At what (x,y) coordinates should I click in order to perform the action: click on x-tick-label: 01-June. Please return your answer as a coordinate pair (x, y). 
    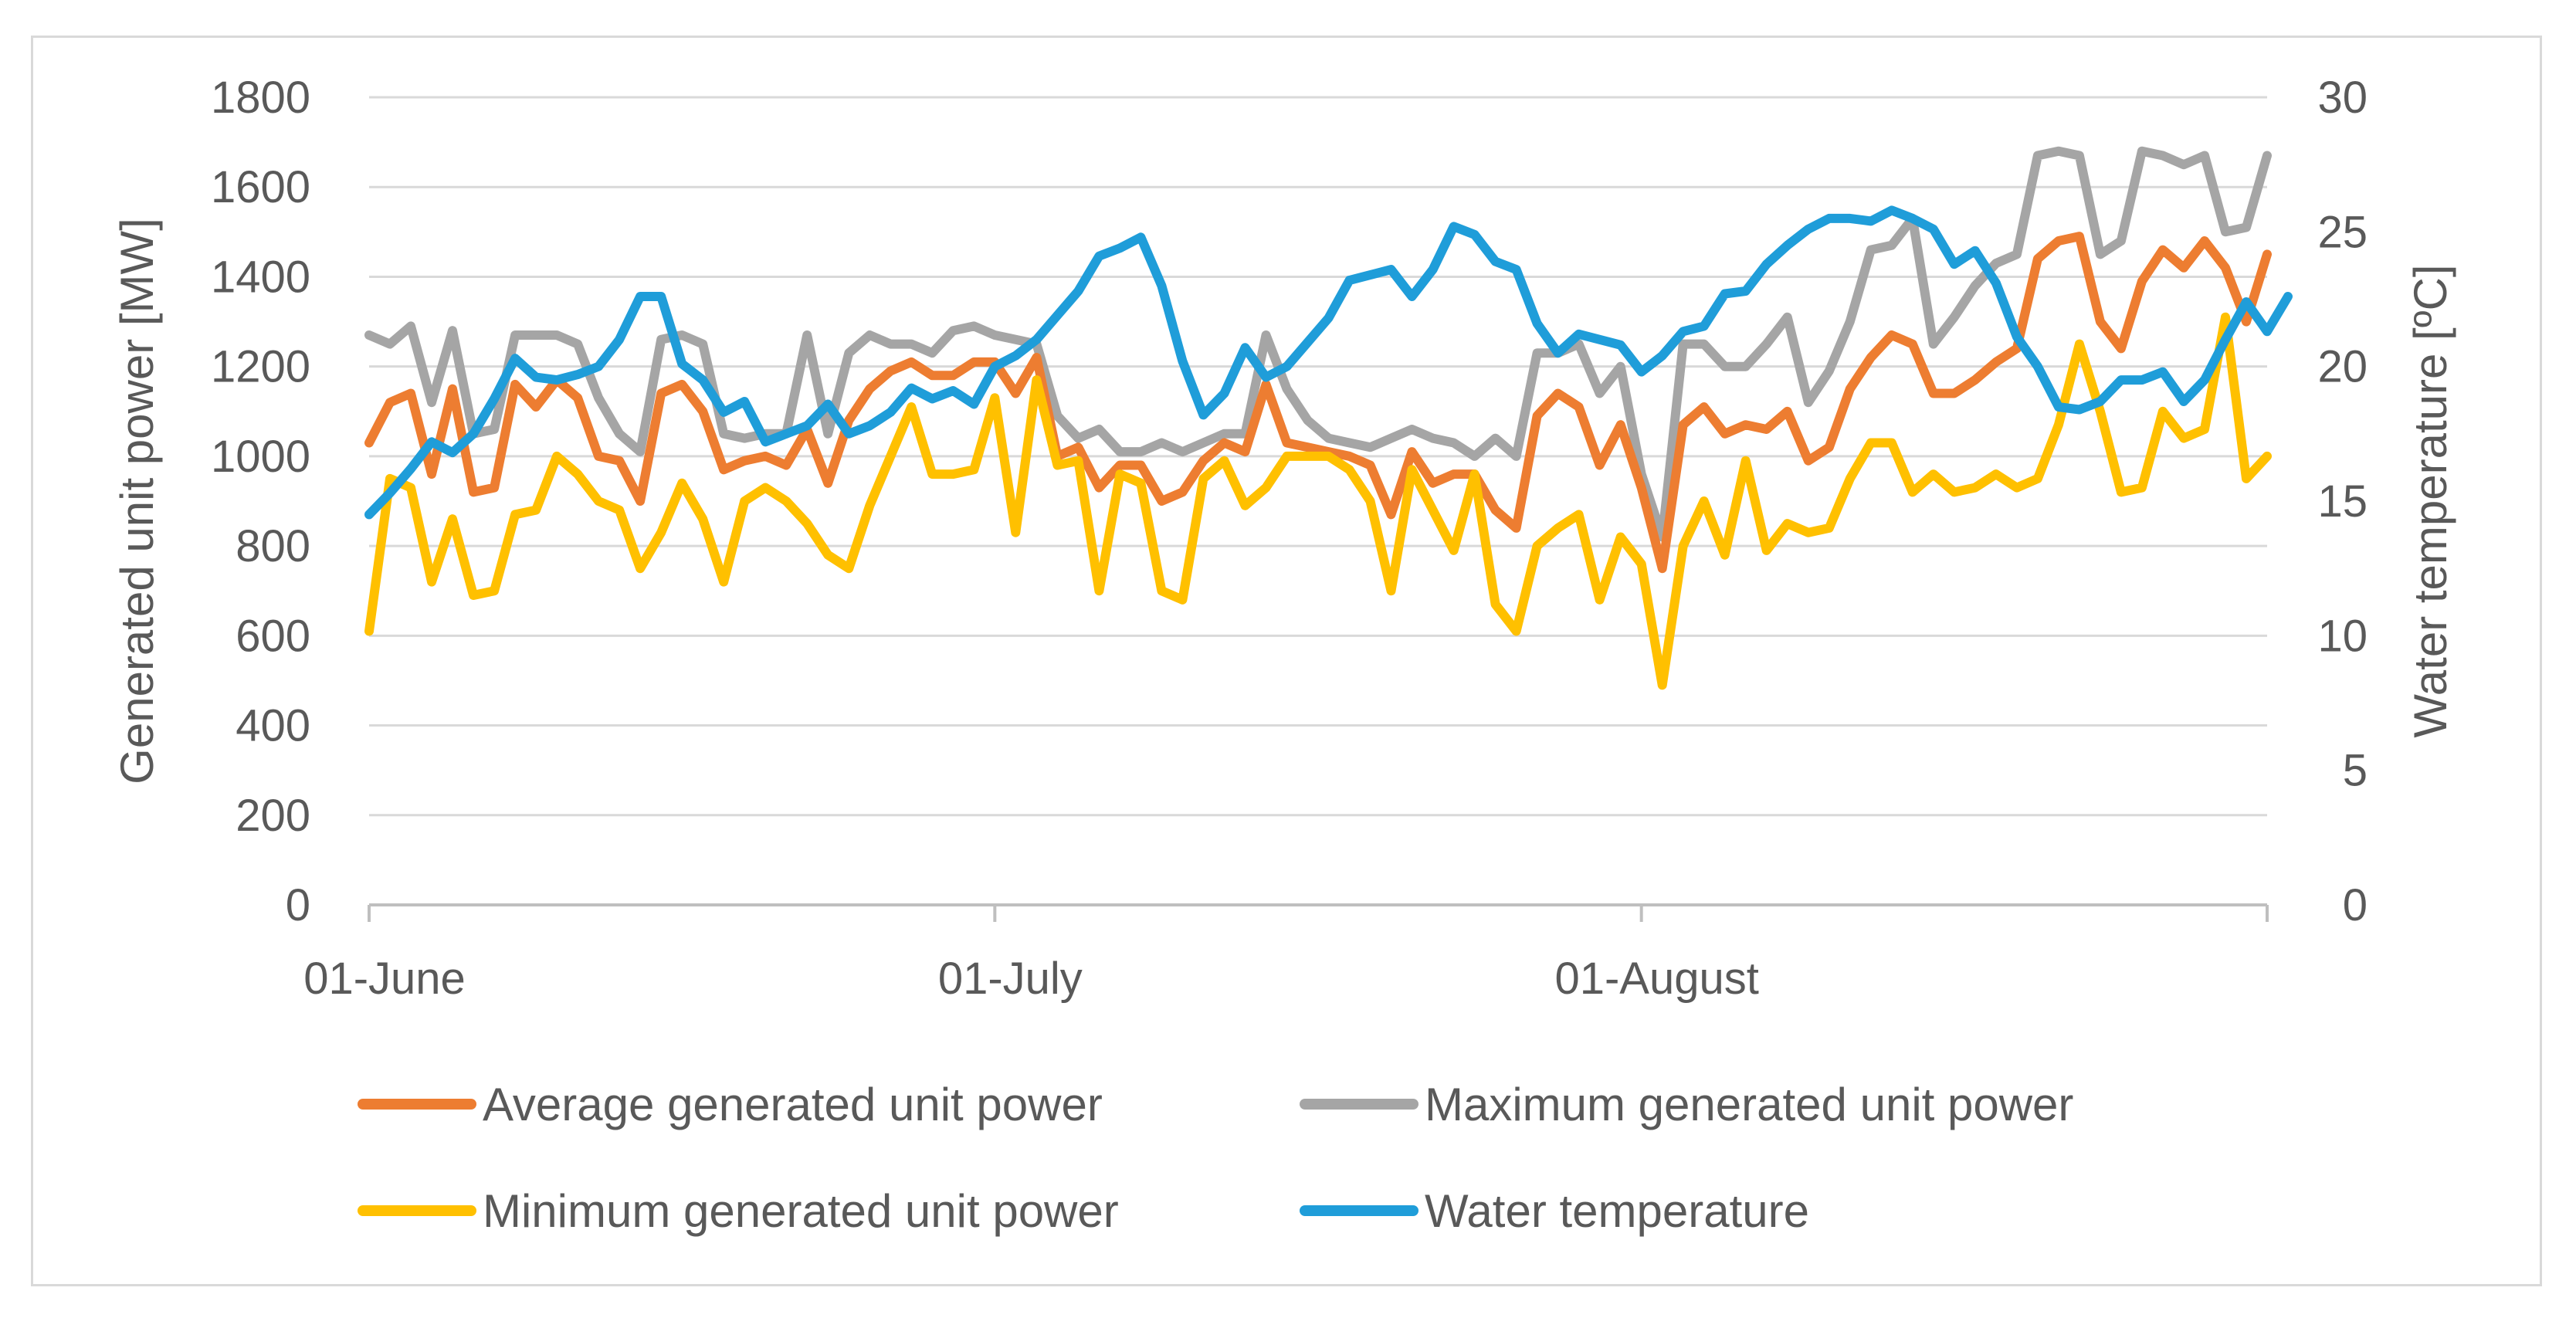
    Looking at the image, I should click on (384, 979).